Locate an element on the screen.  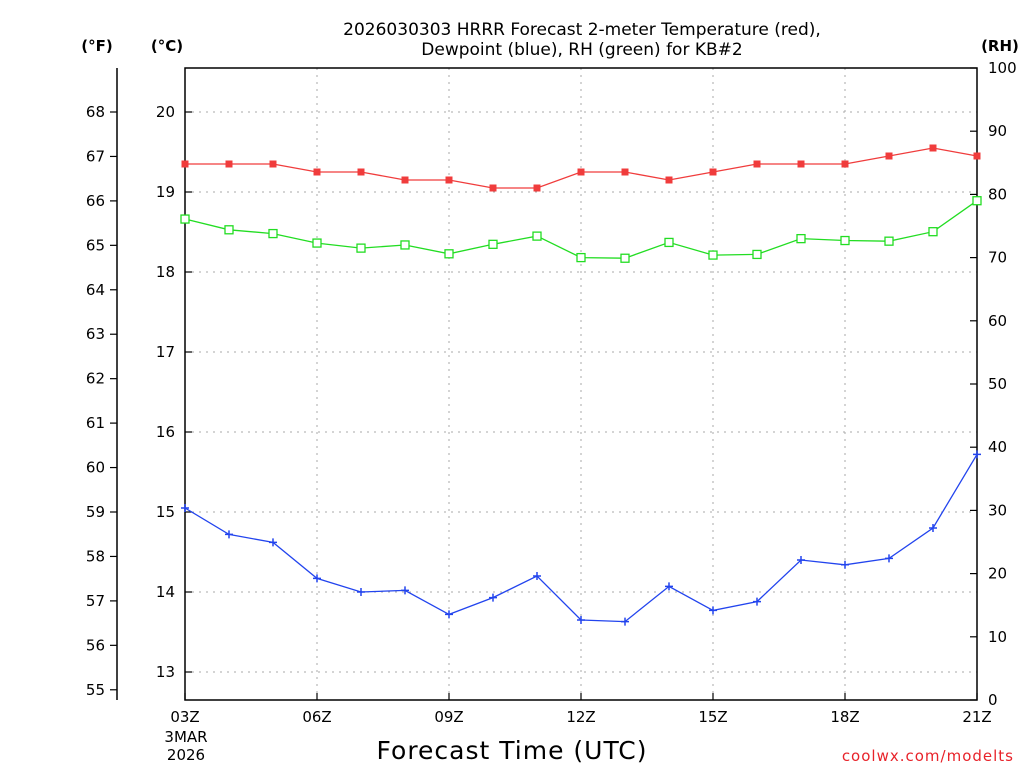
rh-tick-label: 70 is located at coordinates (997, 258).